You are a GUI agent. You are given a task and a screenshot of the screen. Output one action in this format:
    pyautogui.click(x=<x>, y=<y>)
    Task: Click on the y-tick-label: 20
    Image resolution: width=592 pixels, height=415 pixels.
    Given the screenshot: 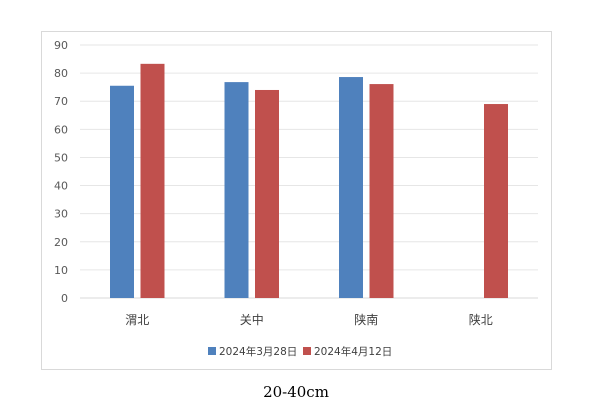 What is the action you would take?
    pyautogui.click(x=61, y=242)
    